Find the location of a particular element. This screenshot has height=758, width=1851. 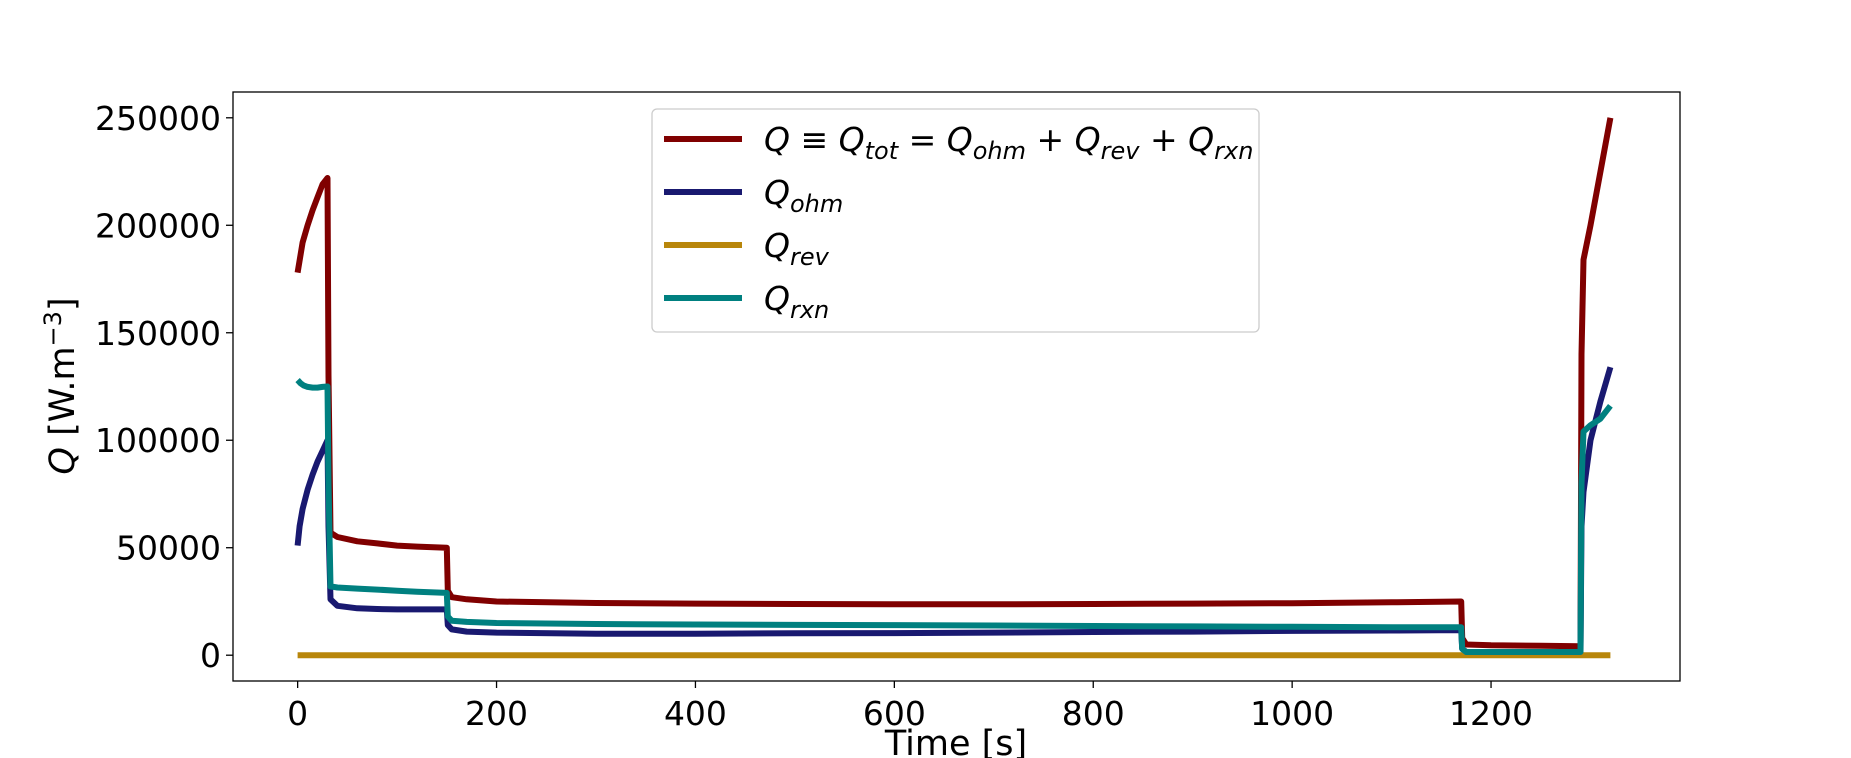

y-tick-label: 200000 is located at coordinates (158, 225).